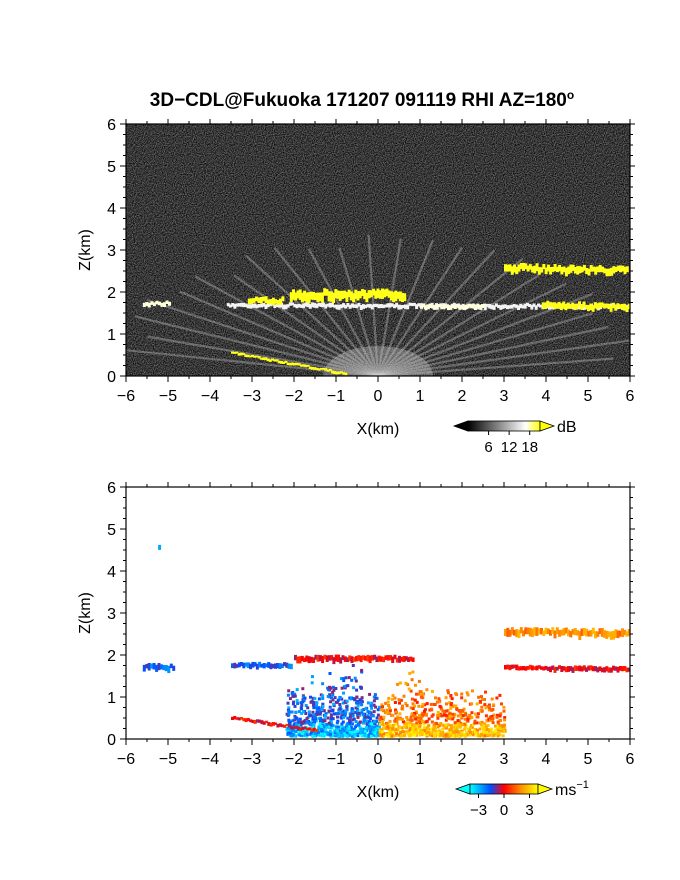 This screenshot has height=880, width=680. Describe the element at coordinates (336, 396) in the screenshot. I see `x-tick-label: −1` at that location.